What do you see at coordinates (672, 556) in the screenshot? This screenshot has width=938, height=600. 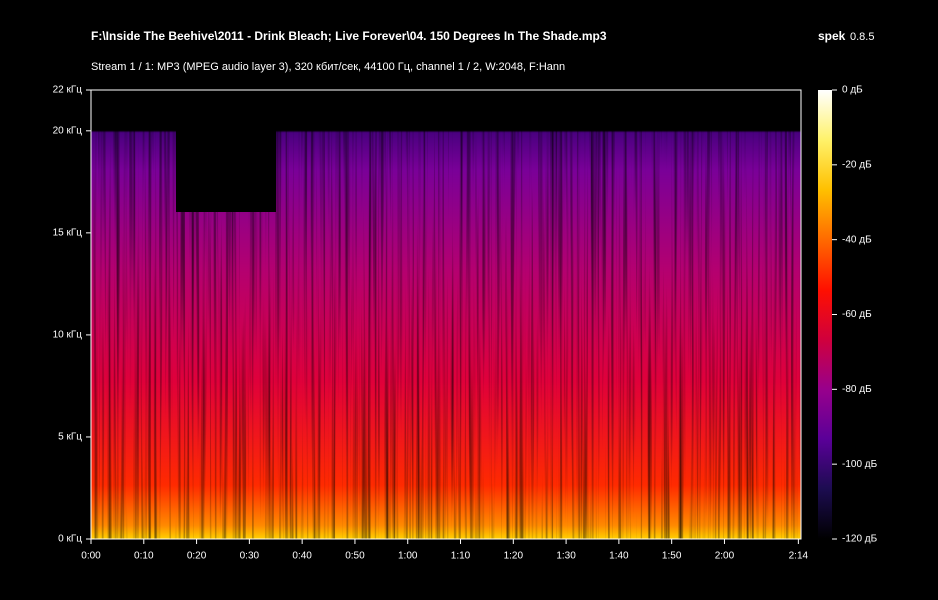 I see `x-tick-label: 1:50` at bounding box center [672, 556].